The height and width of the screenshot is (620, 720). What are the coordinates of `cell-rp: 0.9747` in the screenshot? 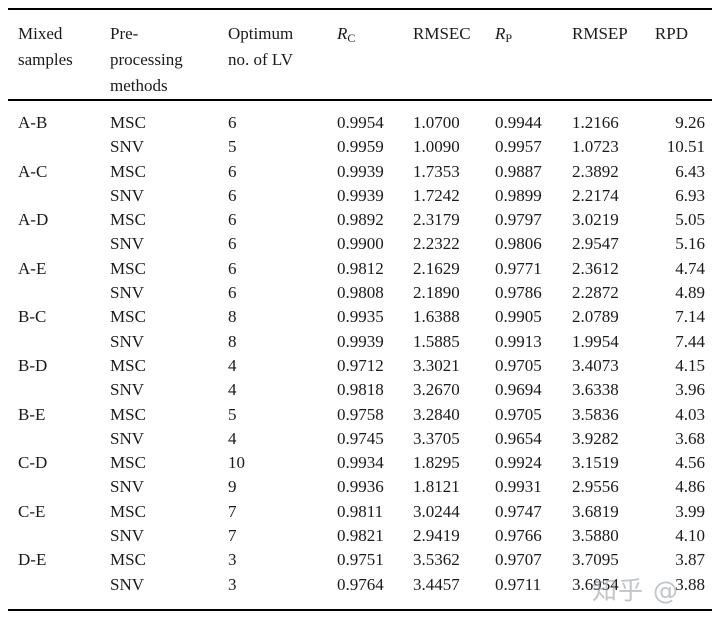 It's located at (518, 511).